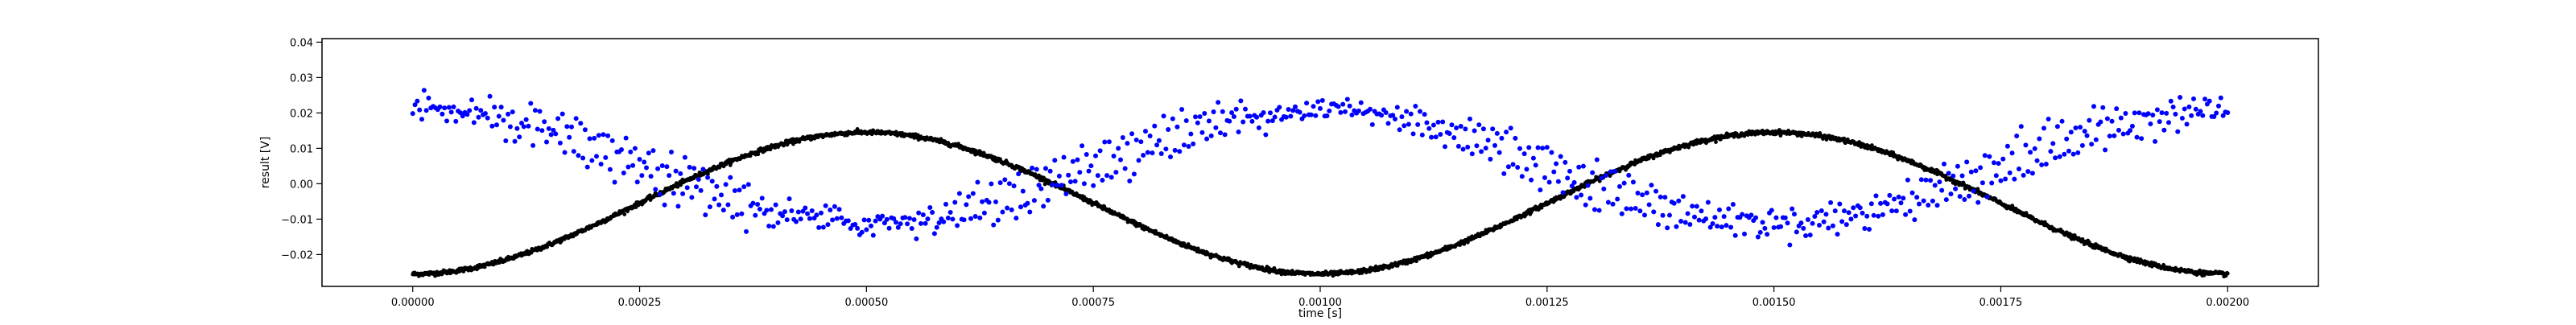 The height and width of the screenshot is (325, 2576). Describe the element at coordinates (1774, 303) in the screenshot. I see `x-tick-label: 0.00150` at that location.